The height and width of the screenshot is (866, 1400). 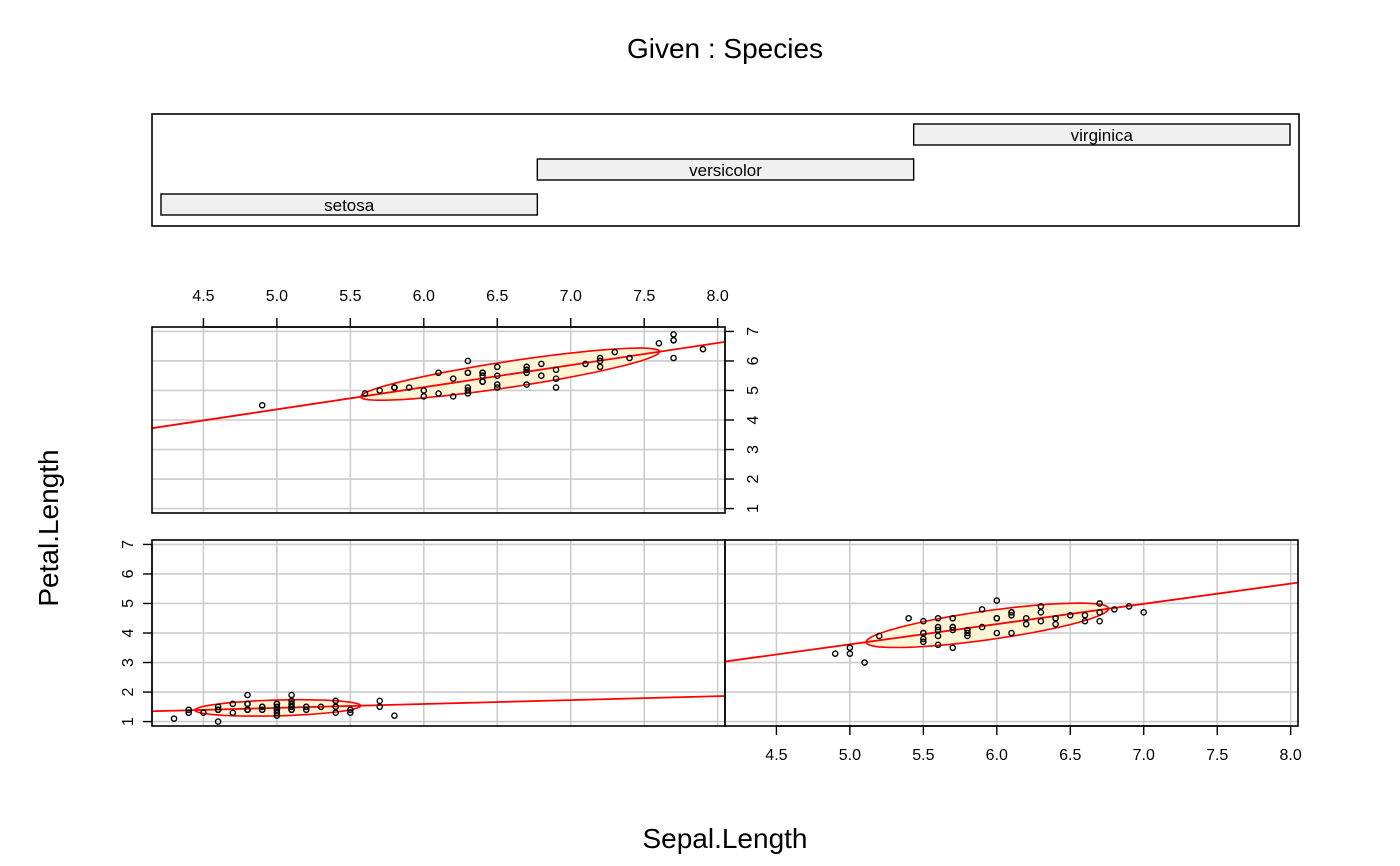 I want to click on given-level-label: virginica, so click(x=1102, y=135).